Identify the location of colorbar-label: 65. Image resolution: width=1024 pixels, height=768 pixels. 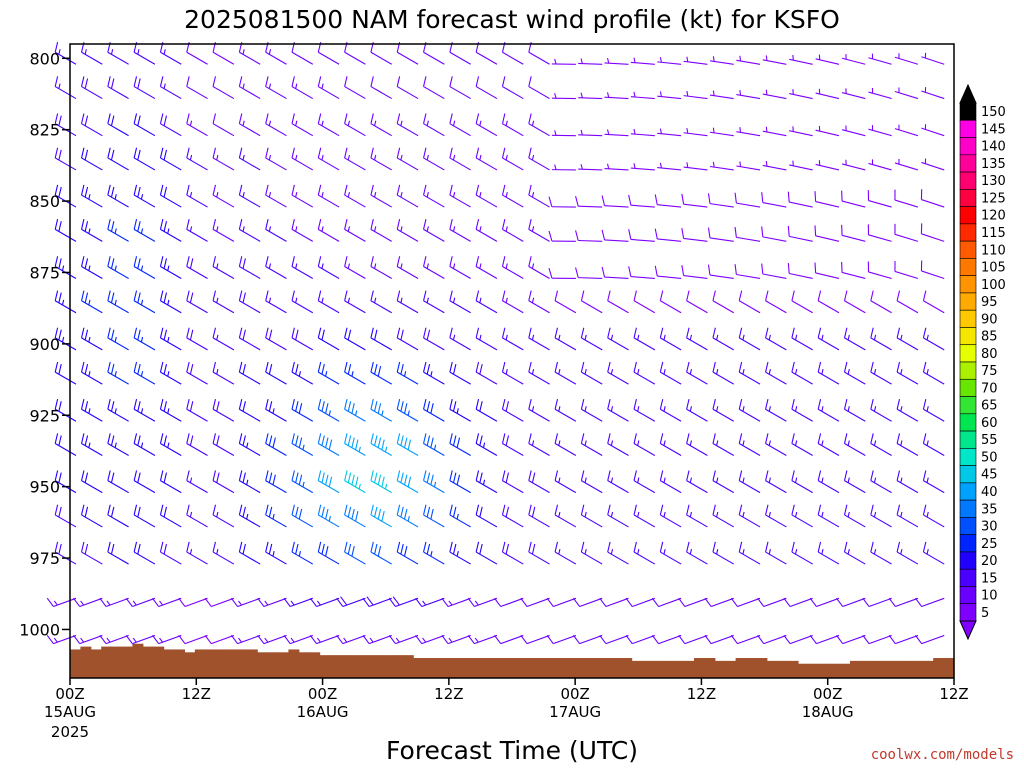
(989, 406).